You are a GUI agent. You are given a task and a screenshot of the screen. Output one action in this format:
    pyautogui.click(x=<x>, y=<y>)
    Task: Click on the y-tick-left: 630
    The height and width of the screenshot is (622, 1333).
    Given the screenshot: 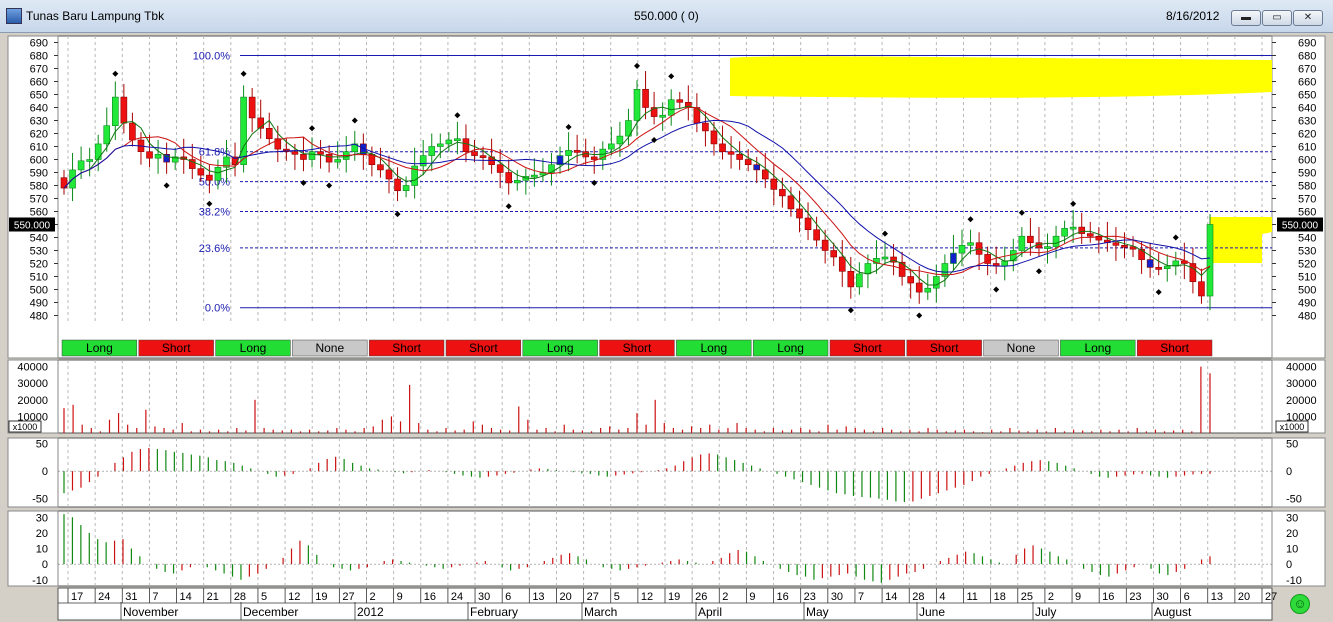 What is the action you would take?
    pyautogui.click(x=39, y=122)
    